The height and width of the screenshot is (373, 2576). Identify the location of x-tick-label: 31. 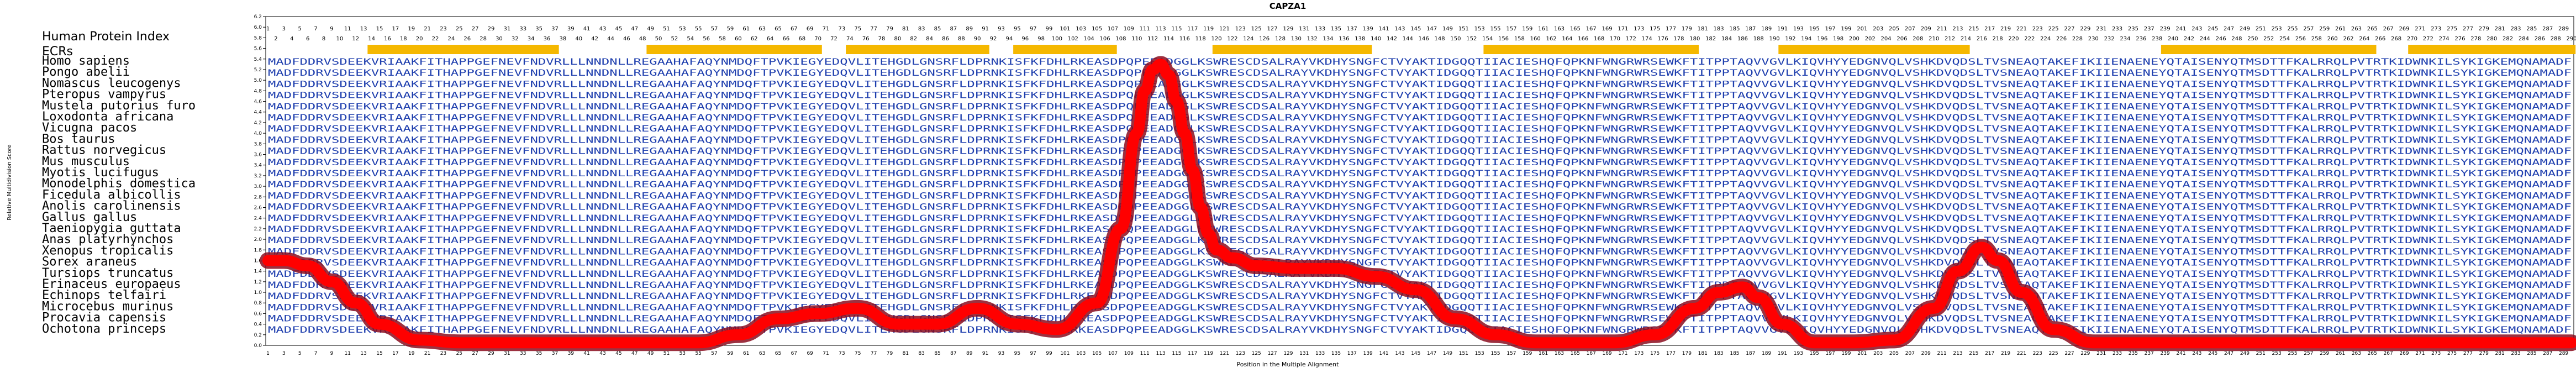
(507, 354).